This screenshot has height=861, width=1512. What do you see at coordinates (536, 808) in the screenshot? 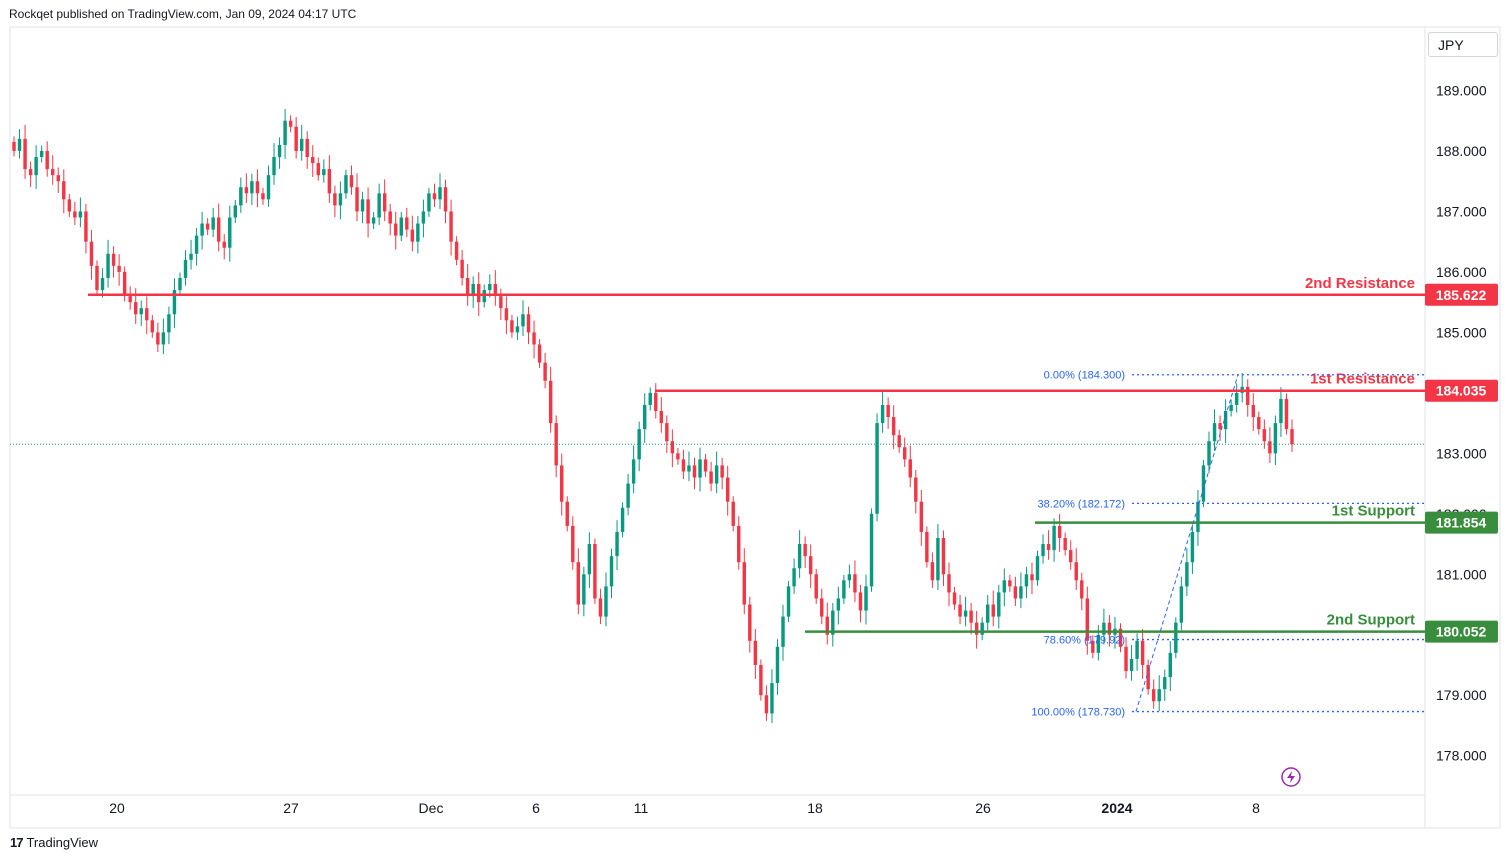
I see `x-tick-label: 6` at bounding box center [536, 808].